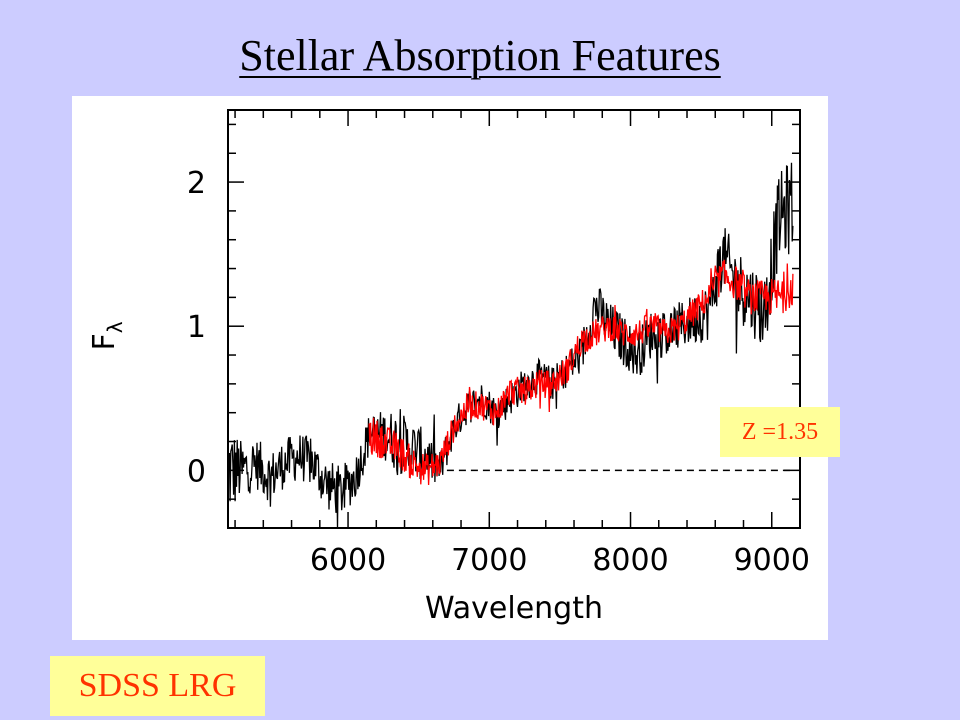 The height and width of the screenshot is (720, 960). I want to click on y-tick-label: 0, so click(196, 471).